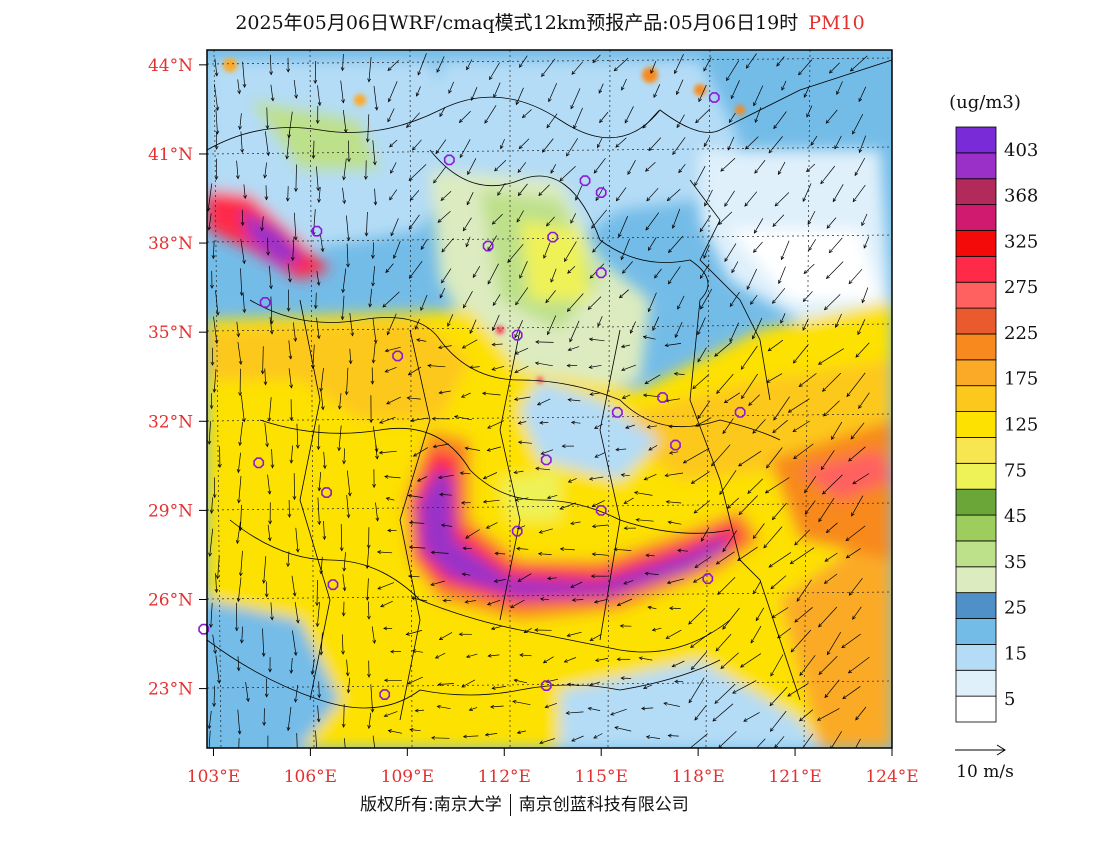 The height and width of the screenshot is (850, 1100). What do you see at coordinates (985, 102) in the screenshot?
I see `legend-unit: (ug/m3)` at bounding box center [985, 102].